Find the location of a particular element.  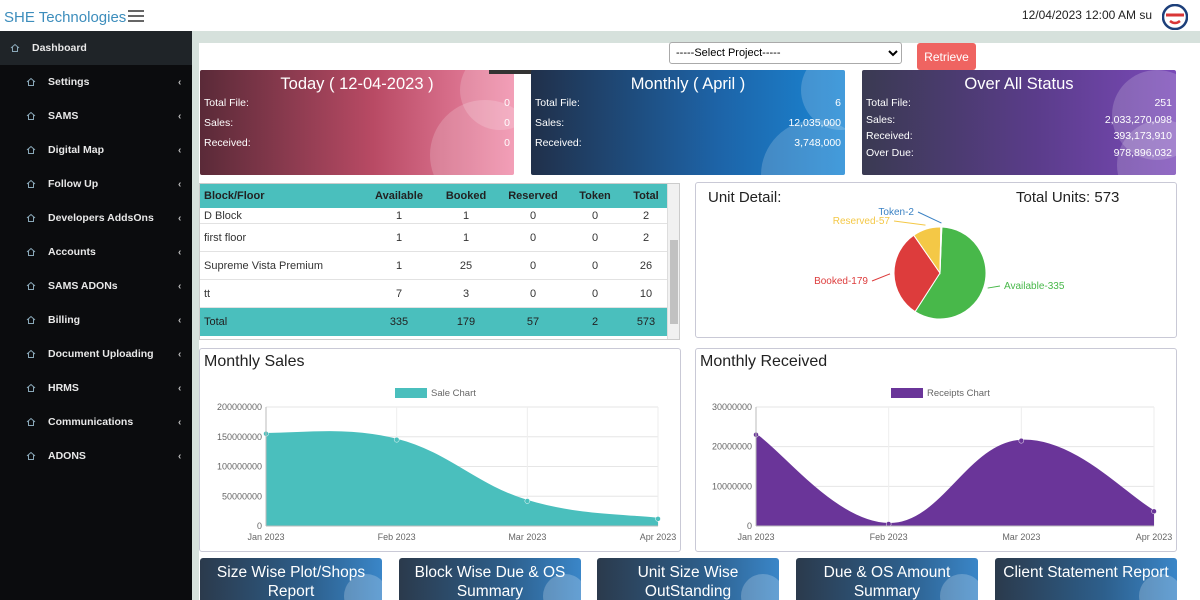

table-cell: D Block is located at coordinates (223, 215).